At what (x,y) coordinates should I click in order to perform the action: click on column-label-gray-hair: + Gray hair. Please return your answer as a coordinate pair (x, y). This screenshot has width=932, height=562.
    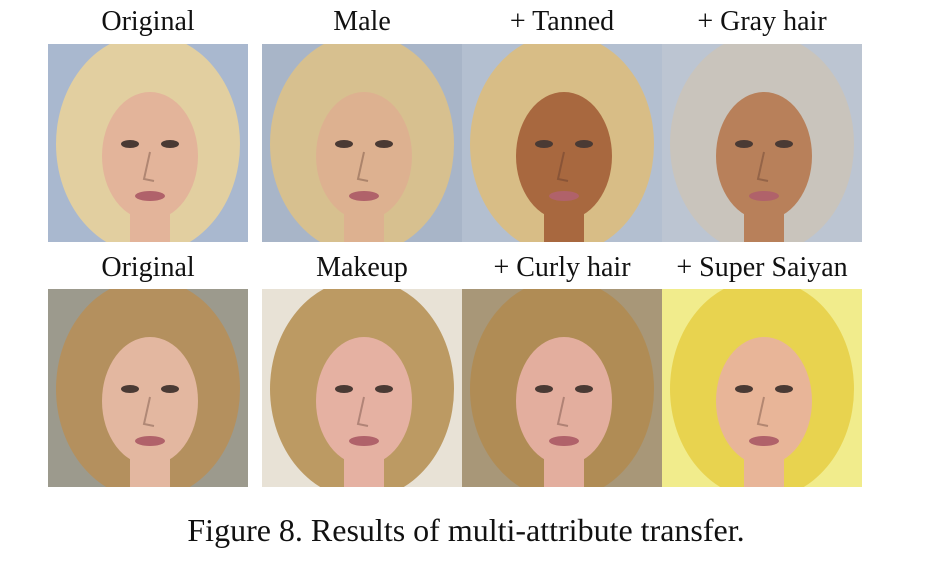
    Looking at the image, I should click on (762, 21).